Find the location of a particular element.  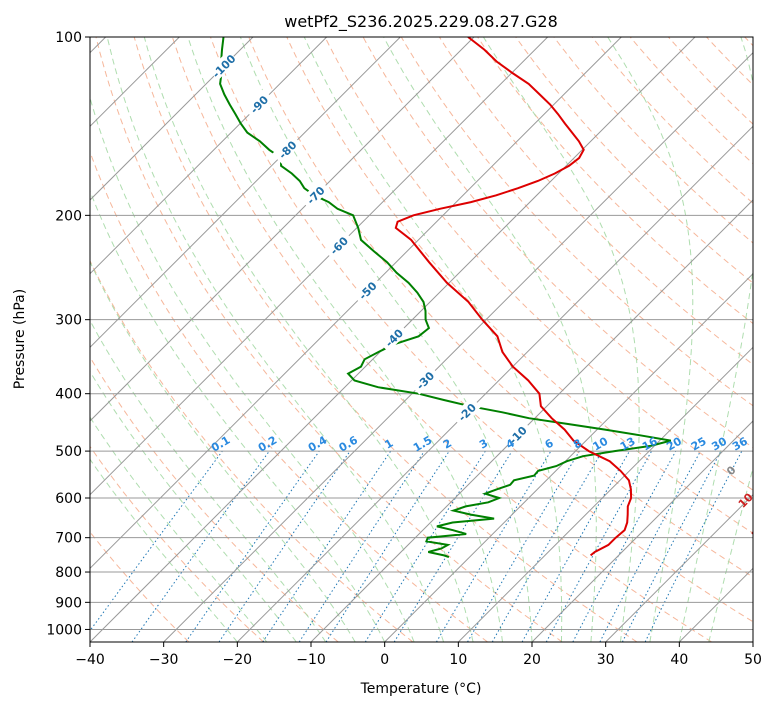

x-tick-label: 50 is located at coordinates (753, 660).